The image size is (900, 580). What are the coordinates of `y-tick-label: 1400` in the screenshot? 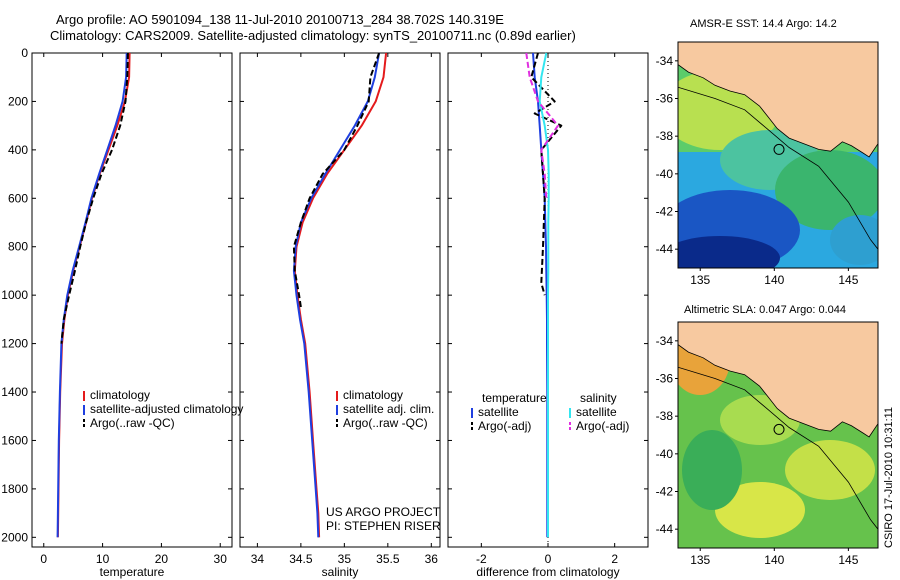 It's located at (14, 392).